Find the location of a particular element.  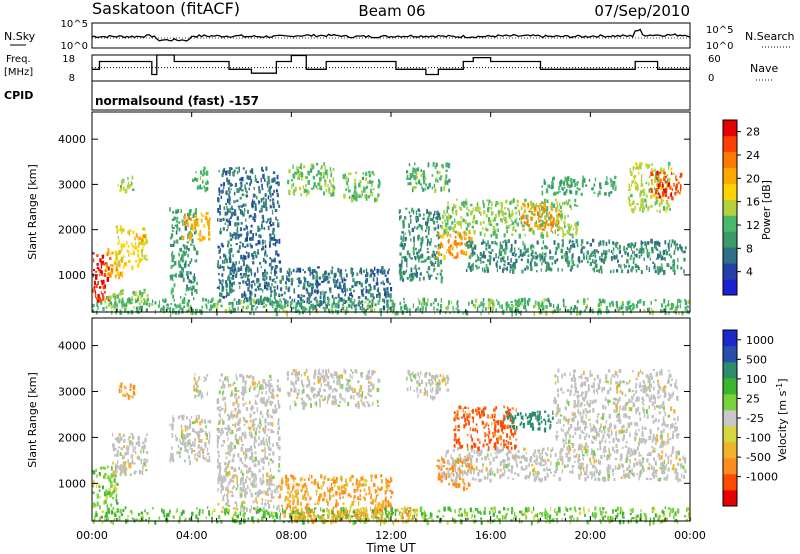

date-title: 07/Sep/2010 is located at coordinates (642, 11).